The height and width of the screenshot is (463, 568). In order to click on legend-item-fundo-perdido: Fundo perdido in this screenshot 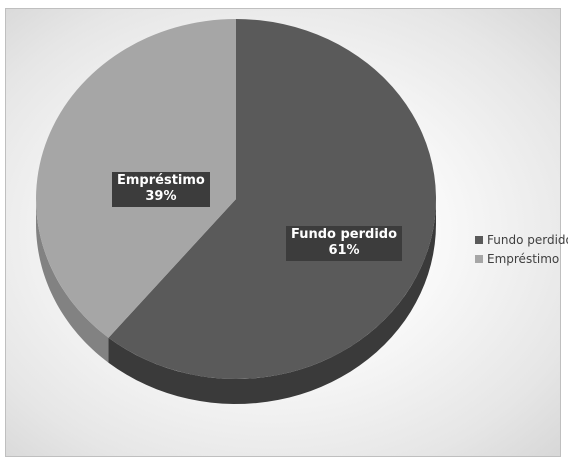, I will do `click(521, 239)`.